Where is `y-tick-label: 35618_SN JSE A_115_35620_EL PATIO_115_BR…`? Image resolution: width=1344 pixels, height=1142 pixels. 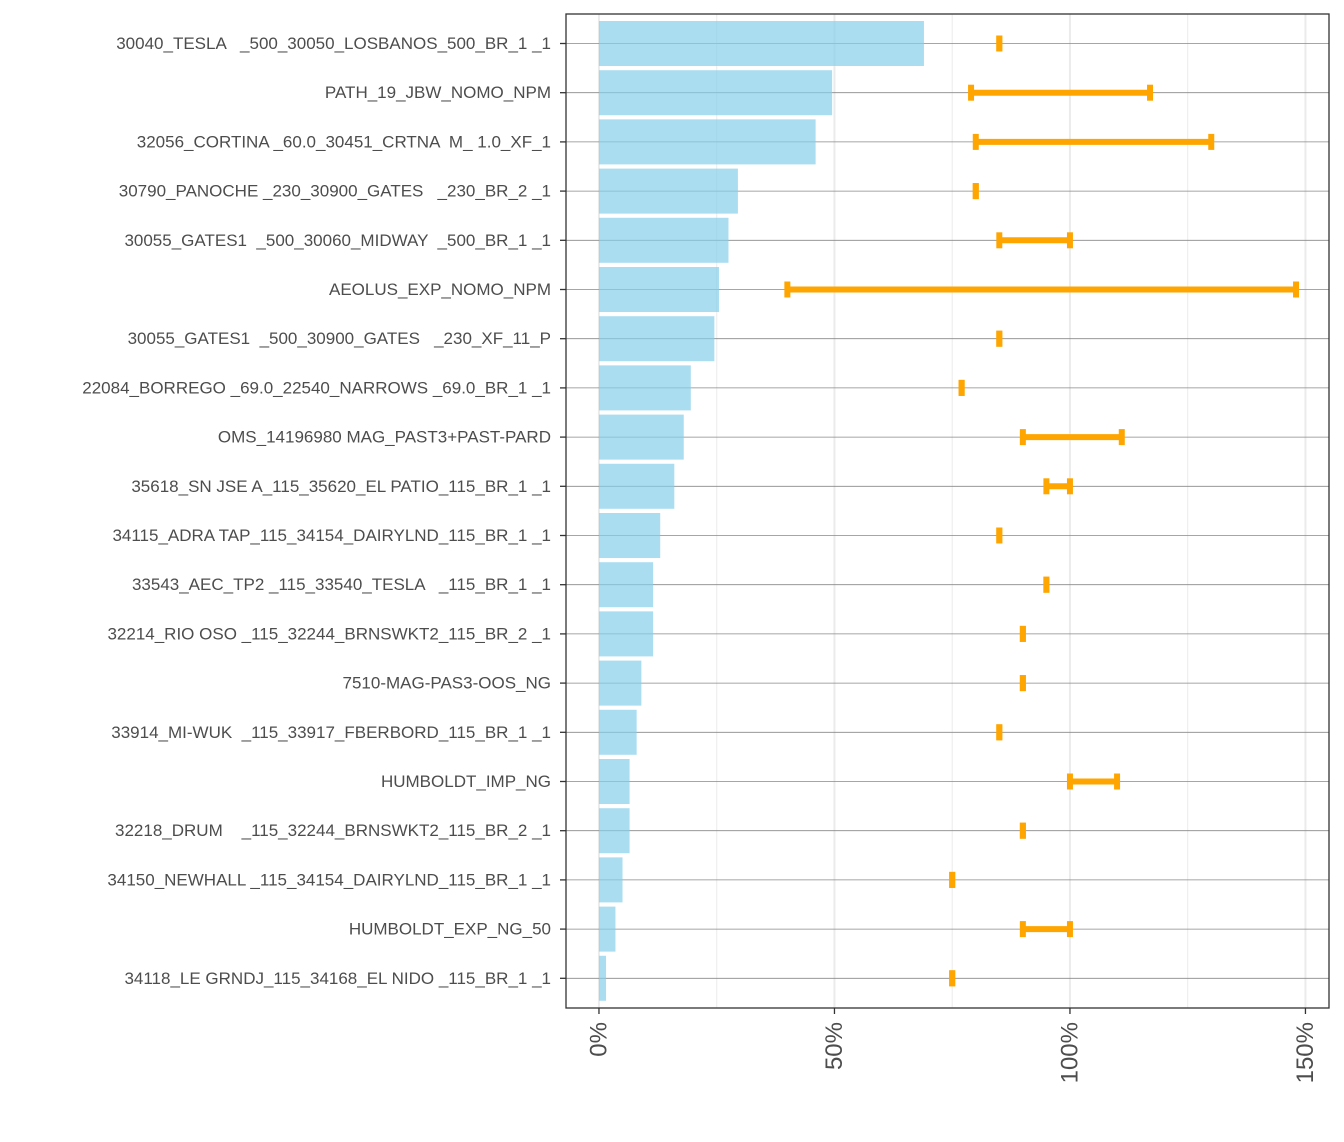 y-tick-label: 35618_SN JSE A_115_35620_EL PATIO_115_BR… is located at coordinates (341, 486).